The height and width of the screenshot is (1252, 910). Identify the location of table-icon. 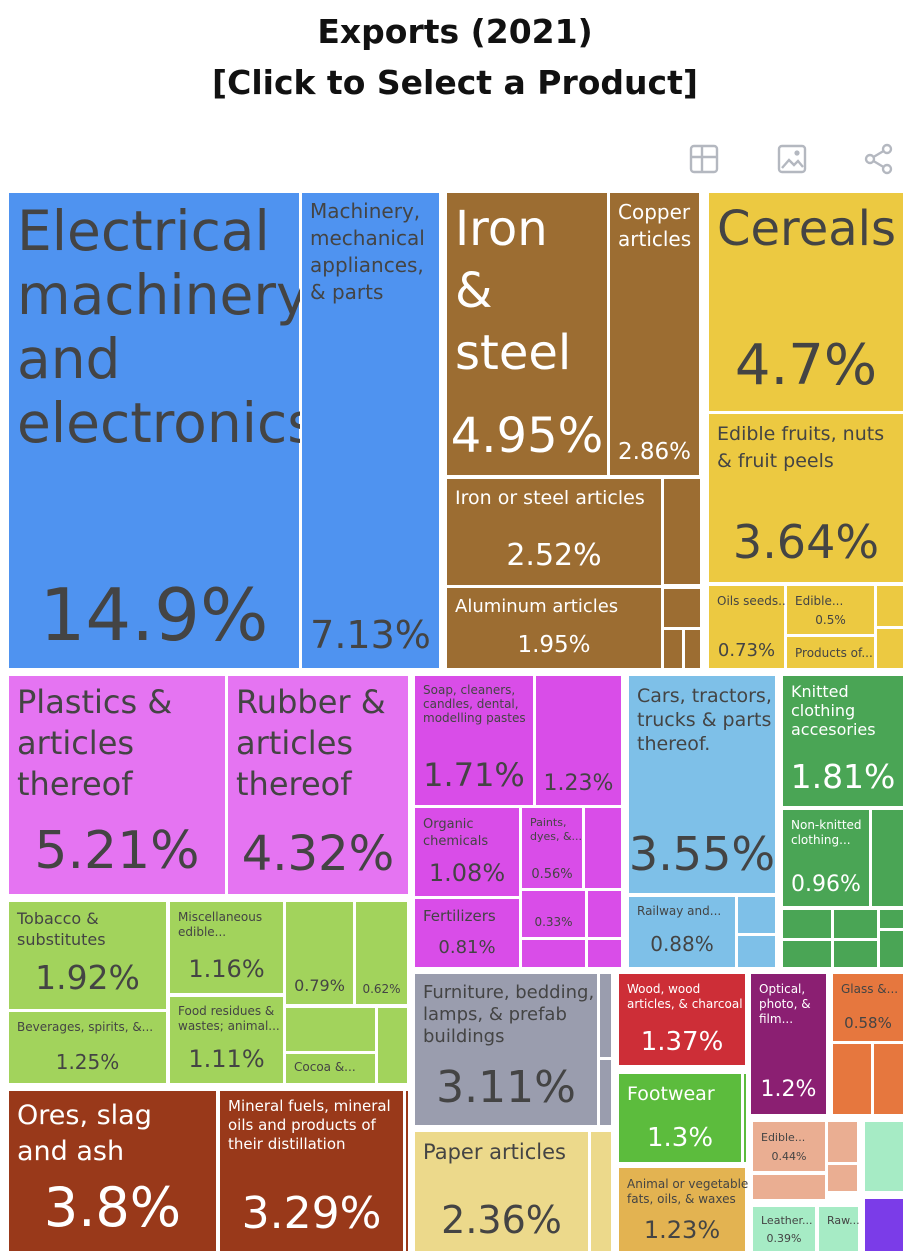
(704, 159).